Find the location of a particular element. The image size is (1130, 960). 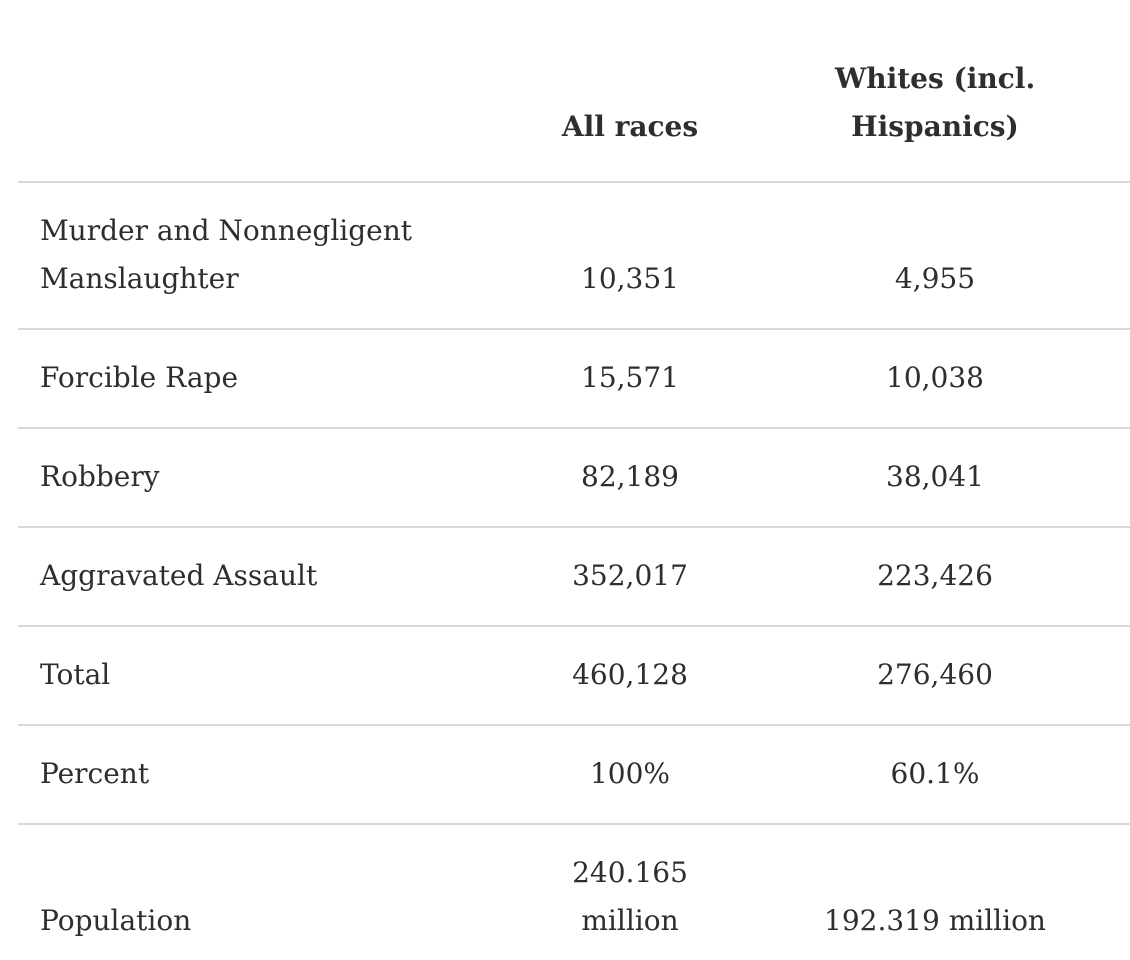

row-label: Aggravated Assault is located at coordinates (179, 575).